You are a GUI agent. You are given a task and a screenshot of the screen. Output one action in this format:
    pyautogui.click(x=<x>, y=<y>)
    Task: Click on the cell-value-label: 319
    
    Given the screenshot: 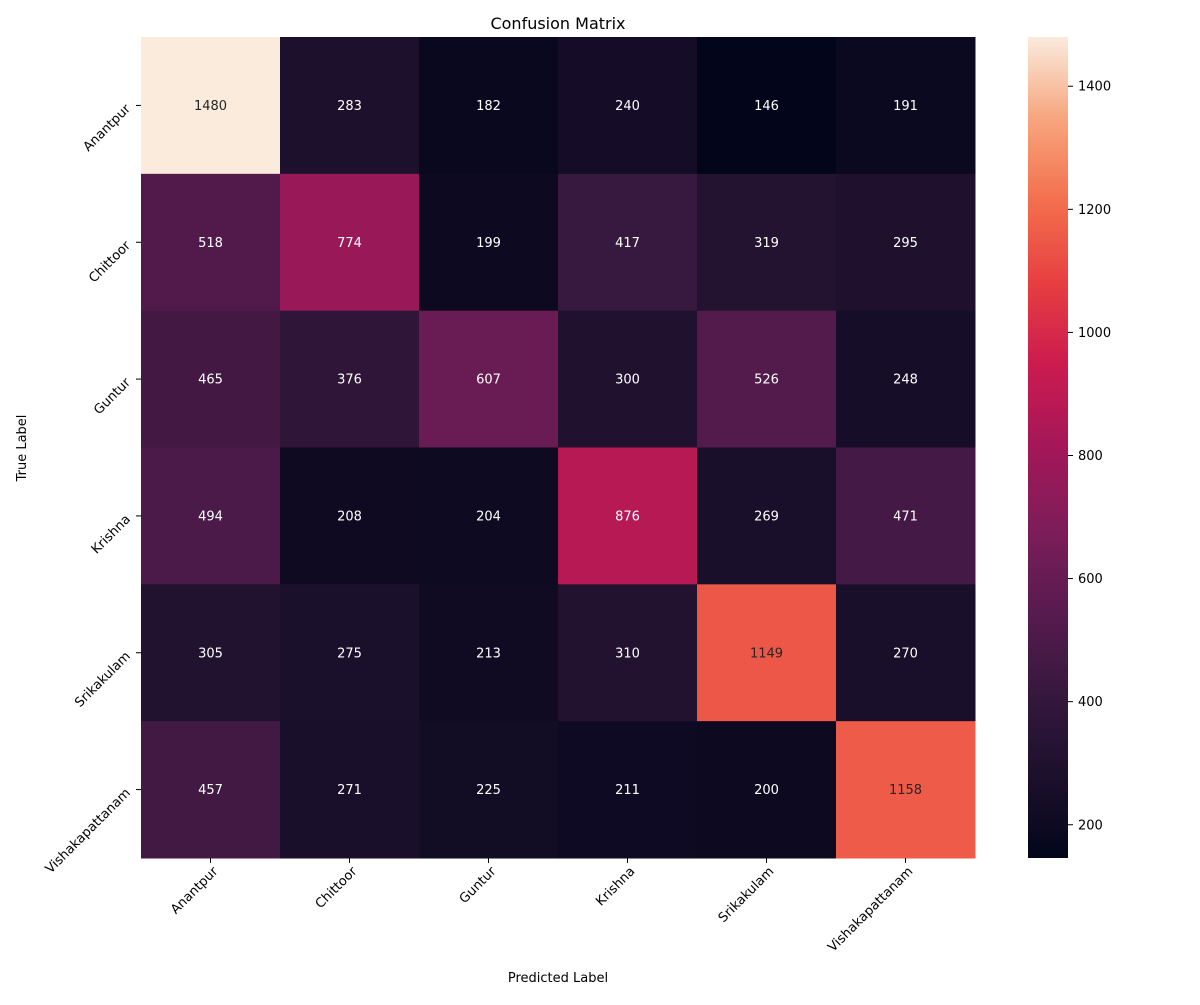 What is the action you would take?
    pyautogui.click(x=766, y=243)
    